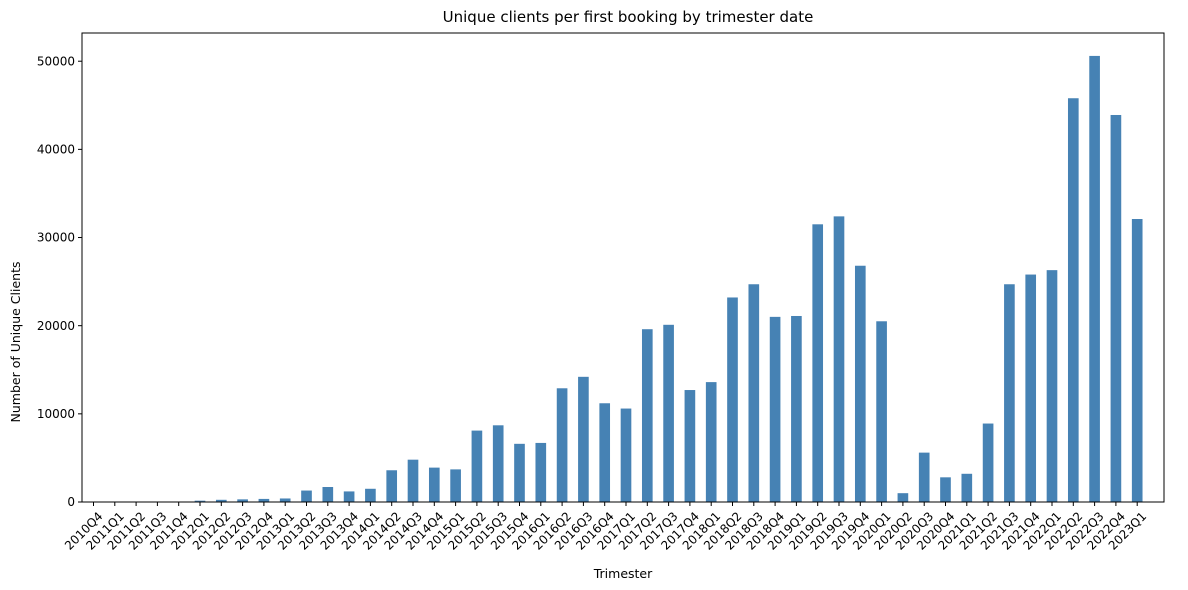  I want to click on bar-2014Q1, so click(370, 495).